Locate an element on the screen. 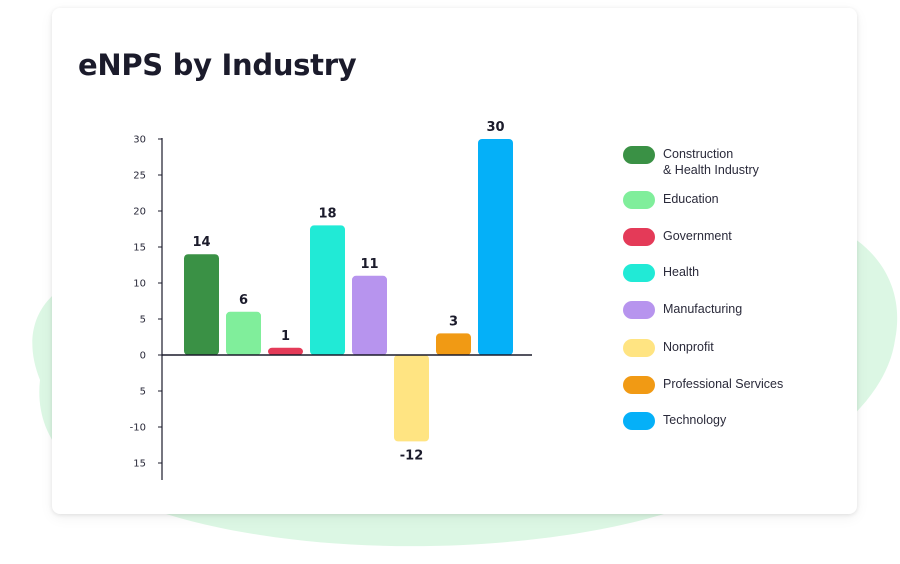 The height and width of the screenshot is (564, 900). data-label-6: 3 is located at coordinates (453, 321).